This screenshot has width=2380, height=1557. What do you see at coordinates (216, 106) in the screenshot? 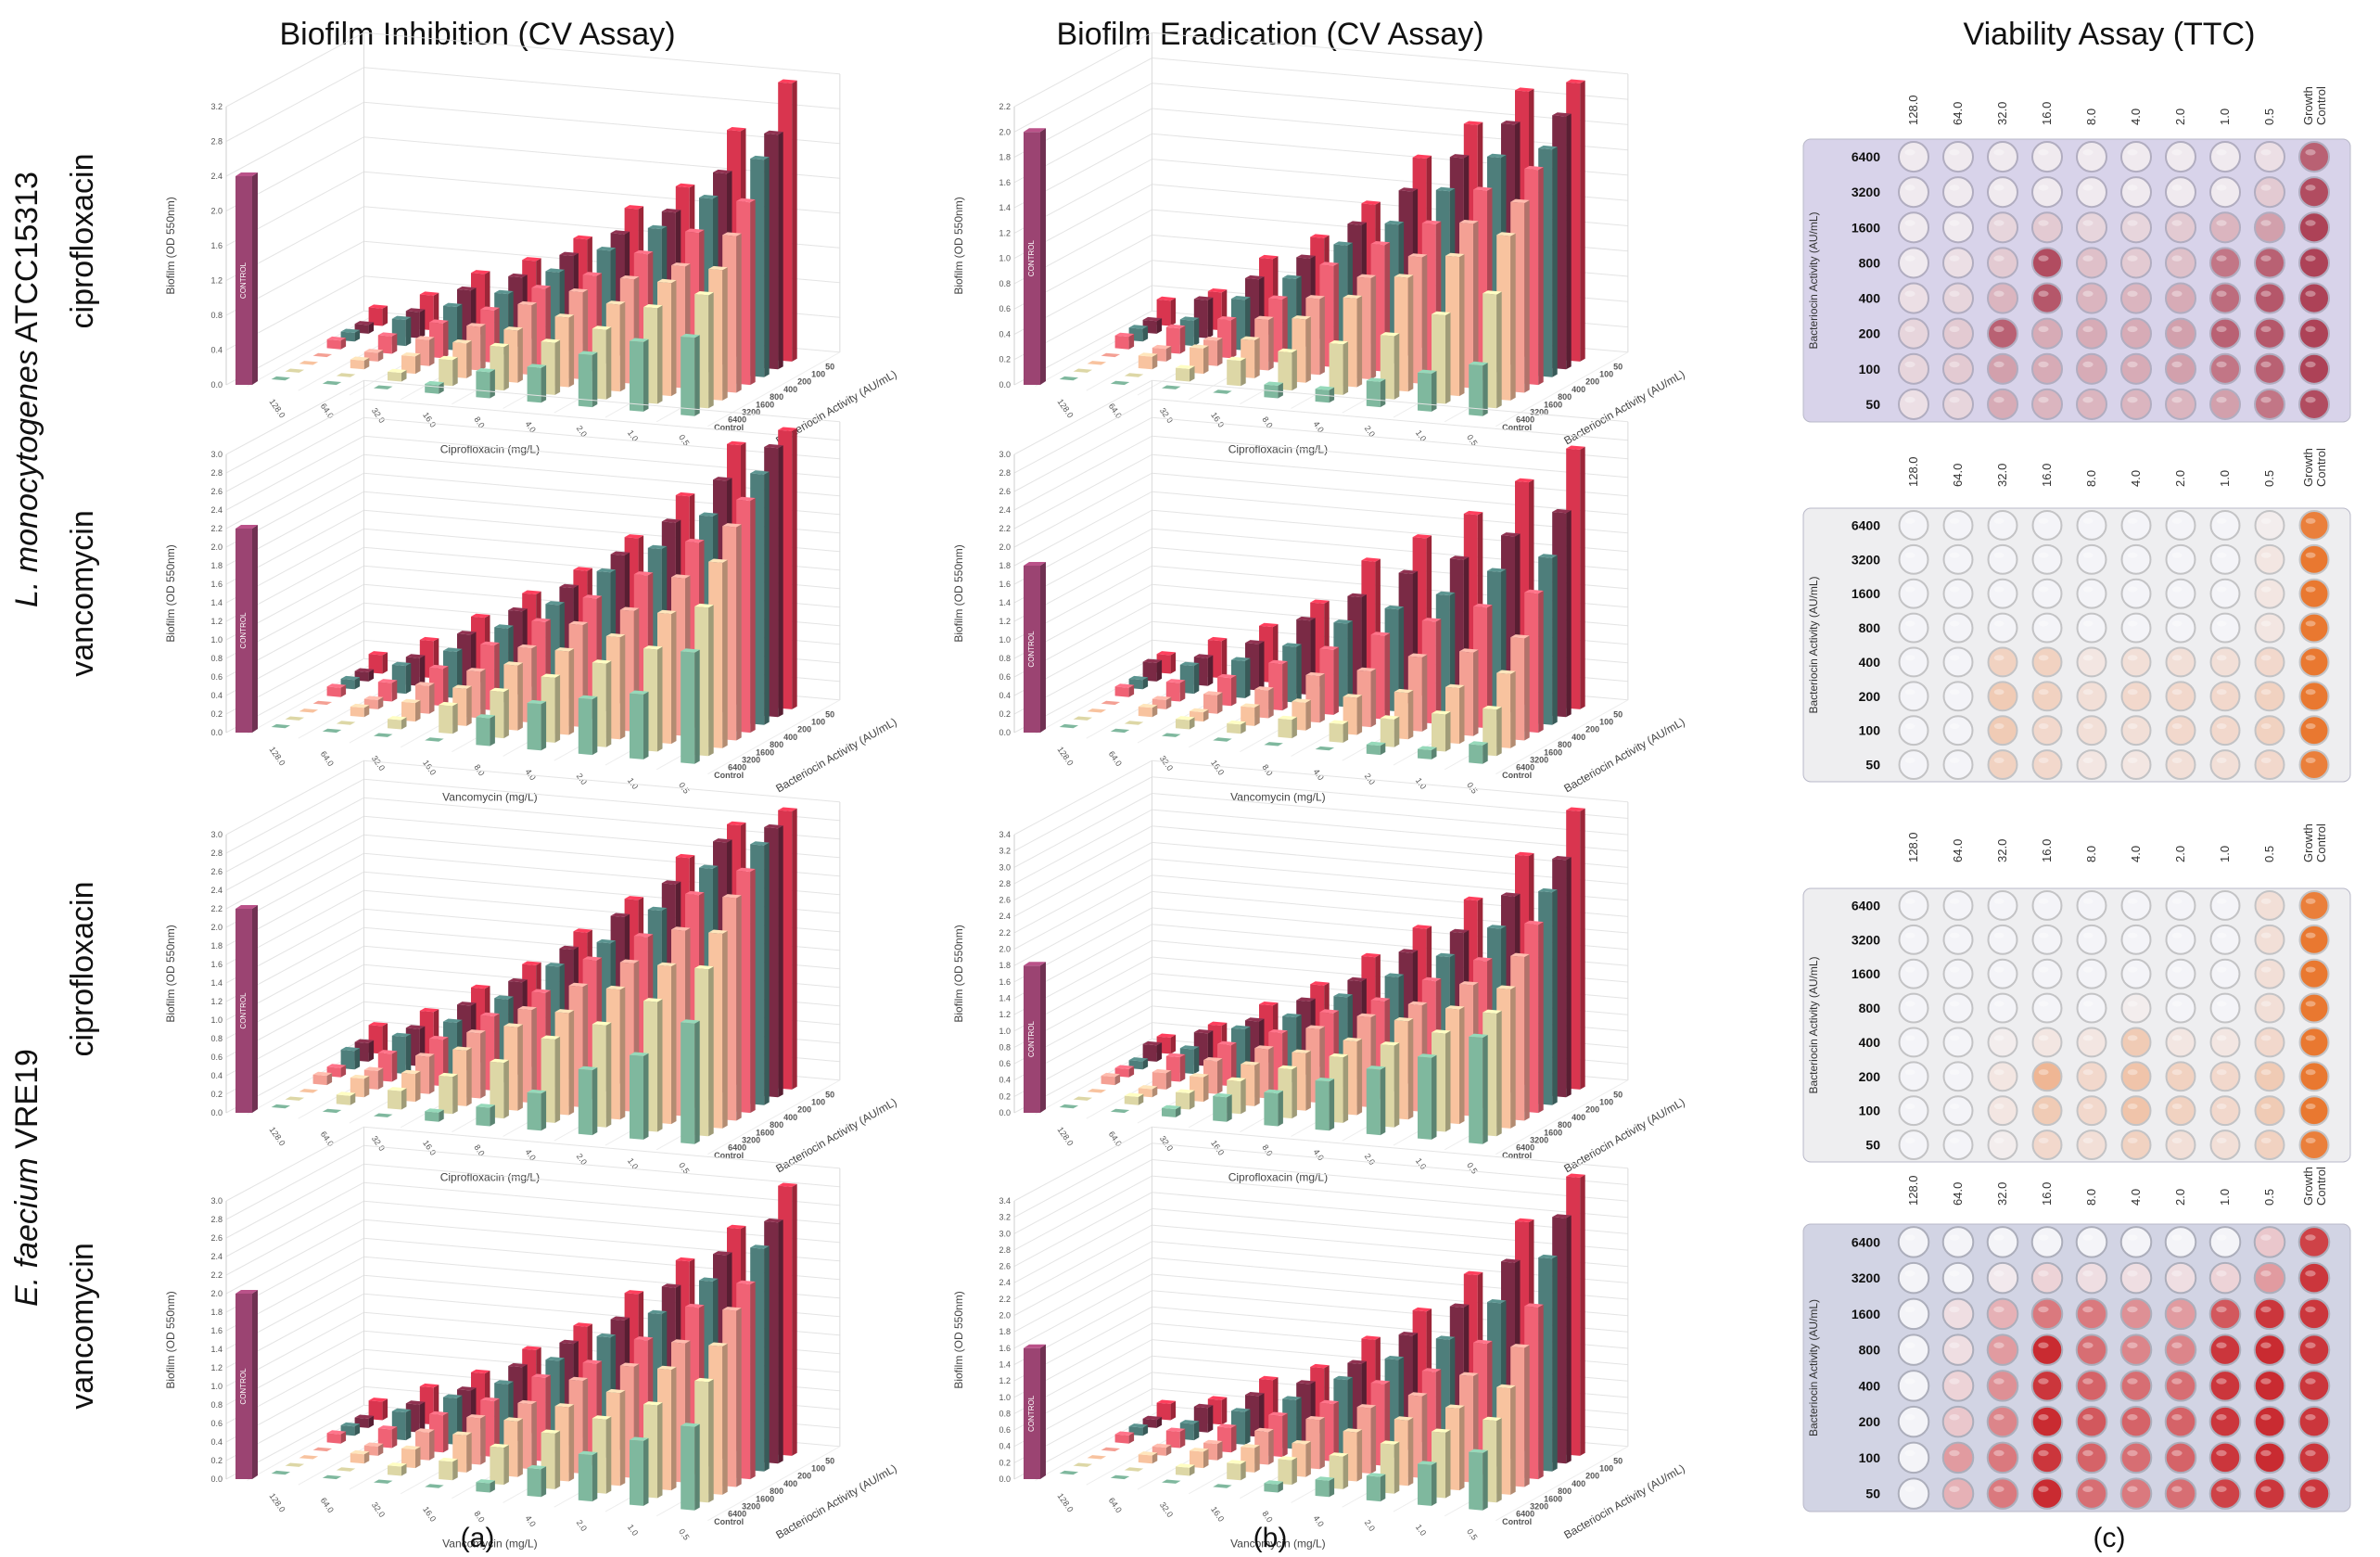
I see `y-tick-label: 3.2` at bounding box center [216, 106].